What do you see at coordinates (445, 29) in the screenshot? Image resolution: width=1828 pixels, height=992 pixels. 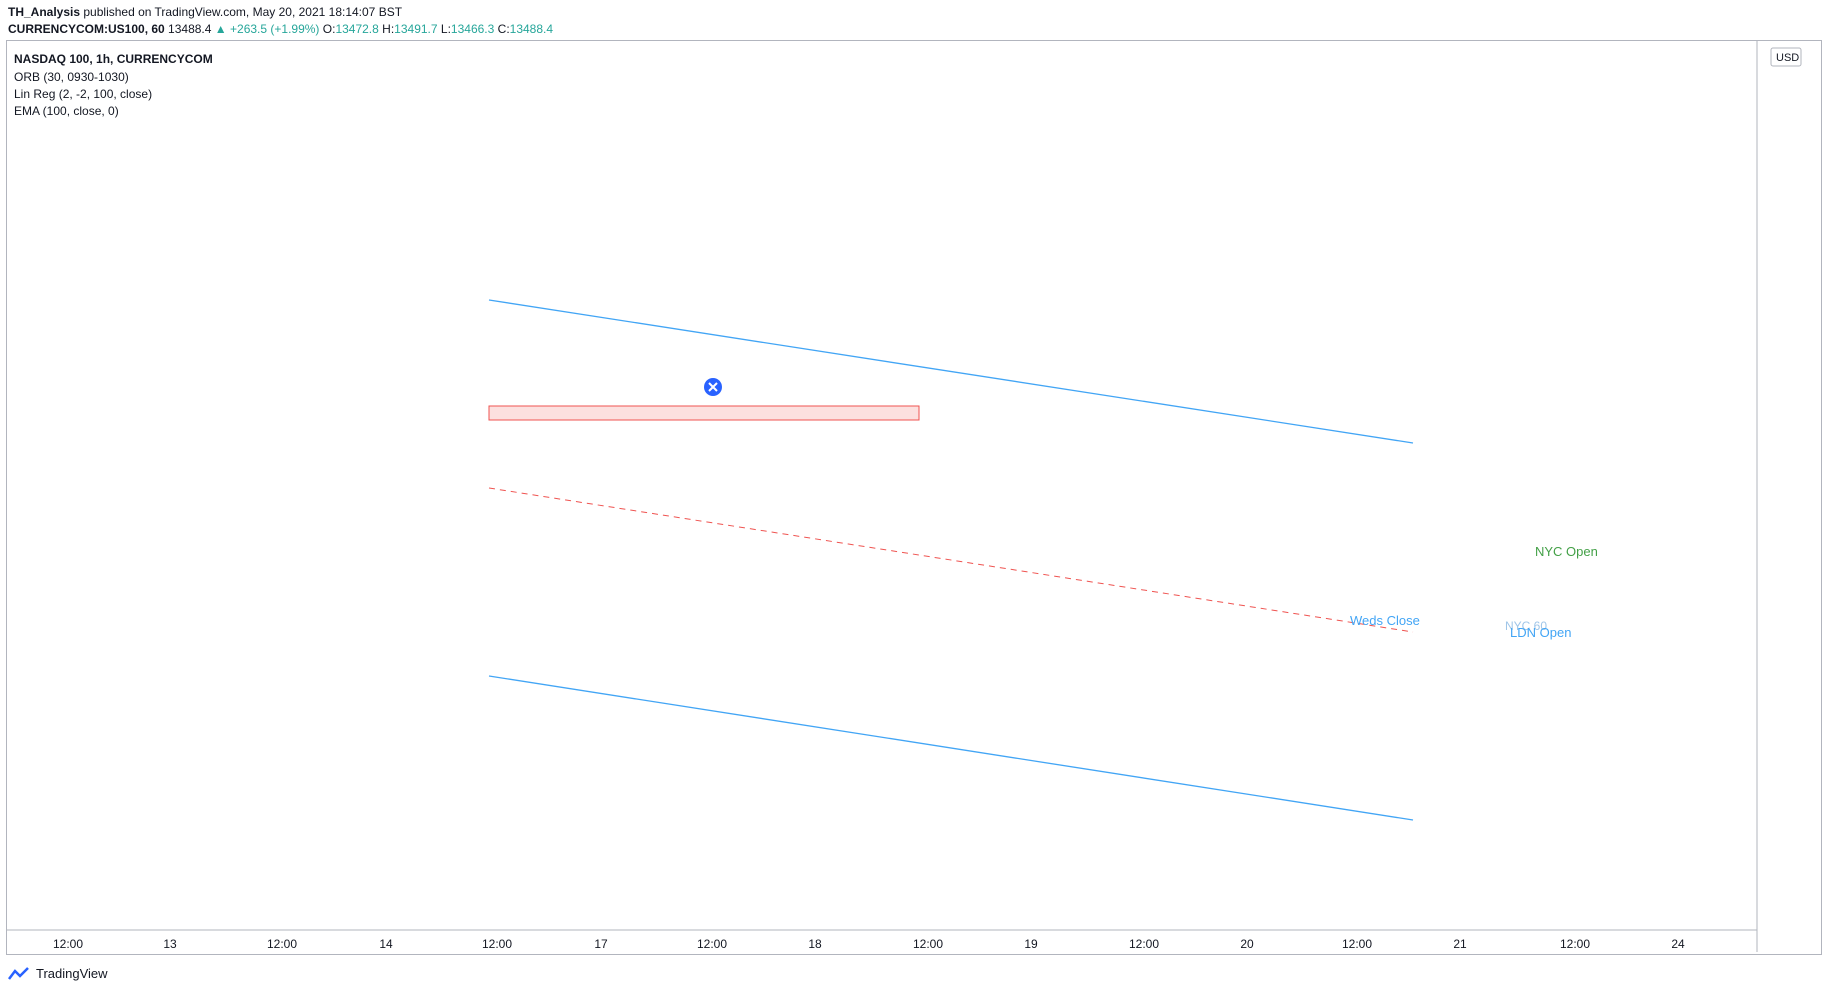 I see `low-label: L:` at bounding box center [445, 29].